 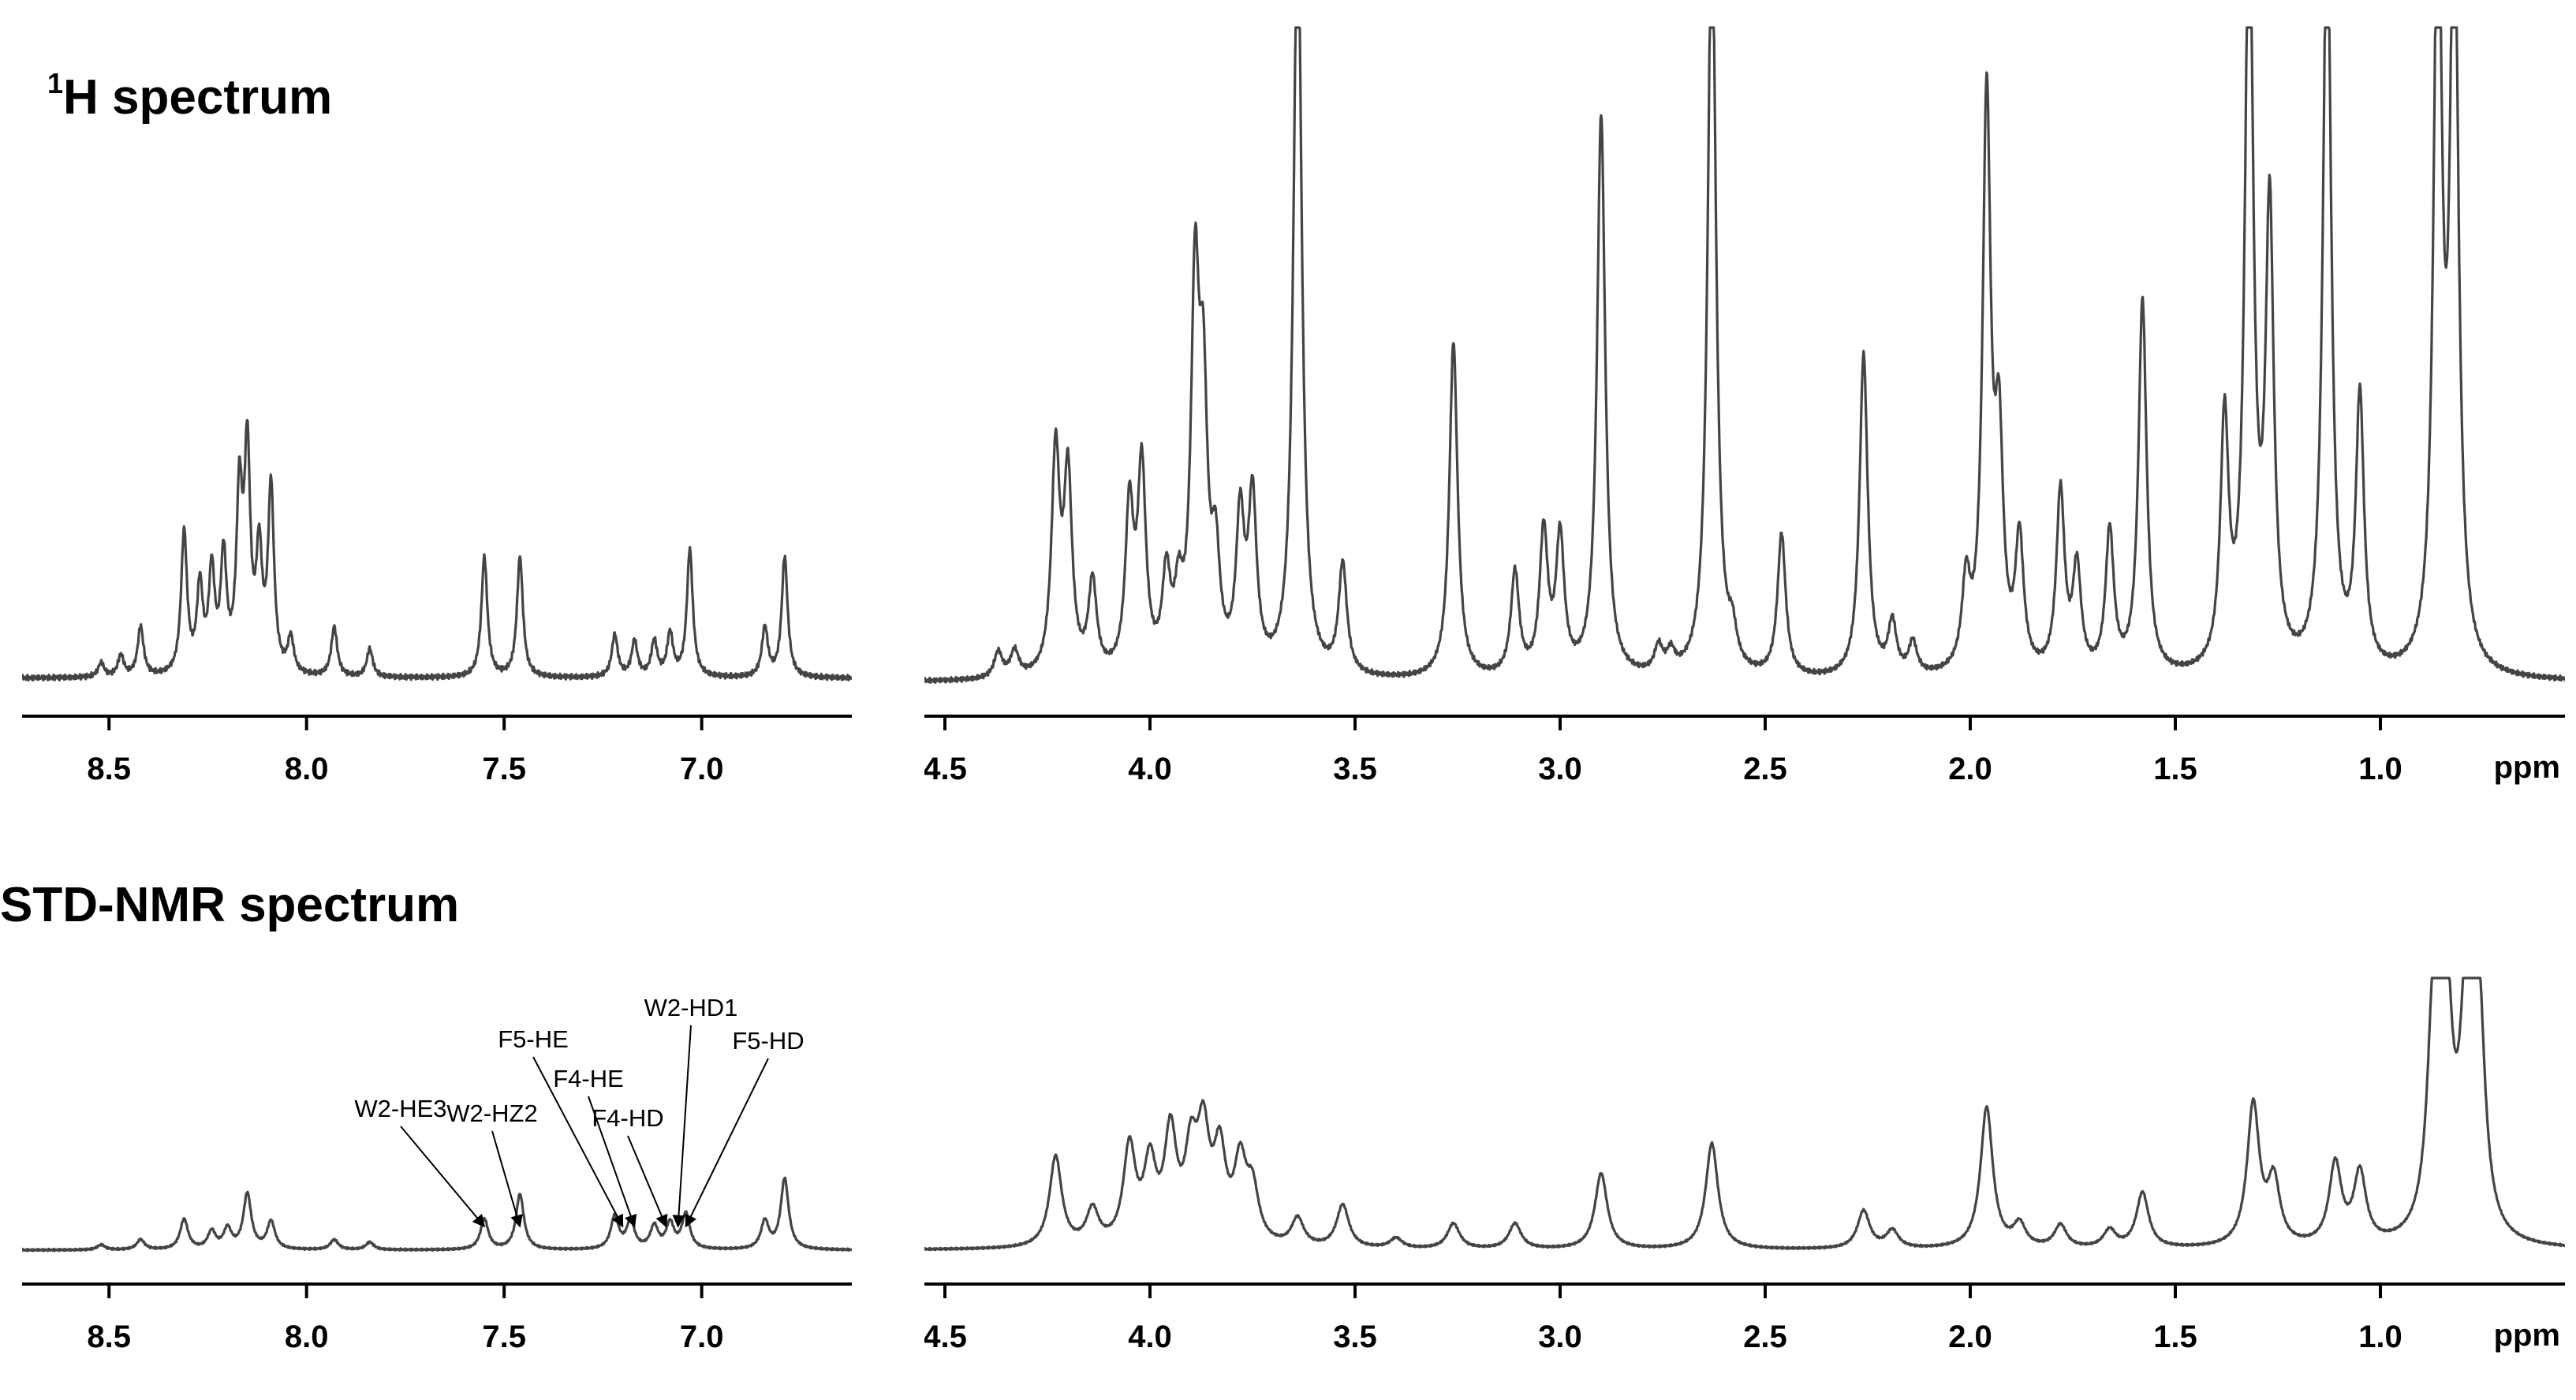 I want to click on std-spectrum-title: STD-NMR spectrum, so click(x=229, y=905).